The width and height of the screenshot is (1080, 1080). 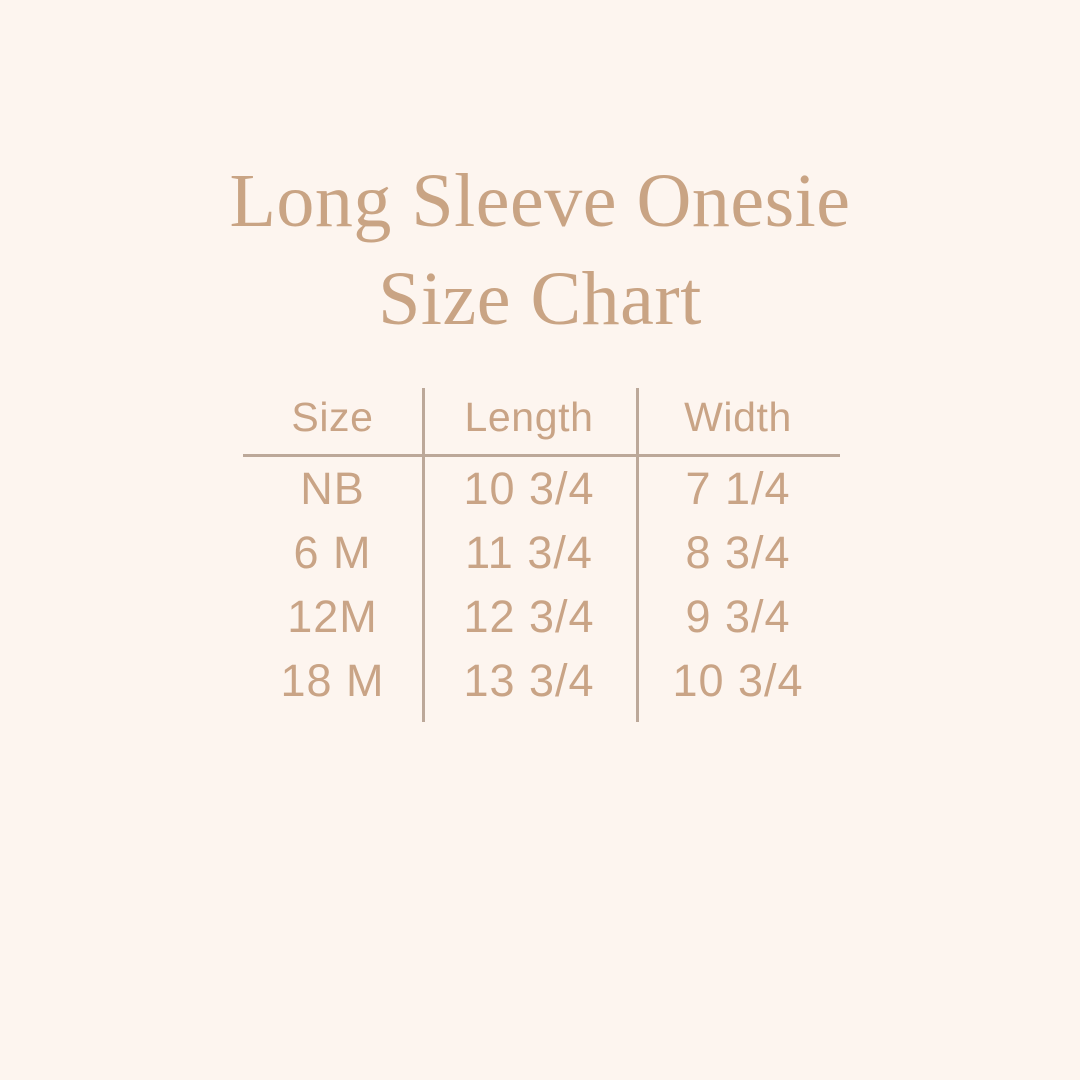 I want to click on cell-length-value: 13 3/4, so click(x=529, y=680).